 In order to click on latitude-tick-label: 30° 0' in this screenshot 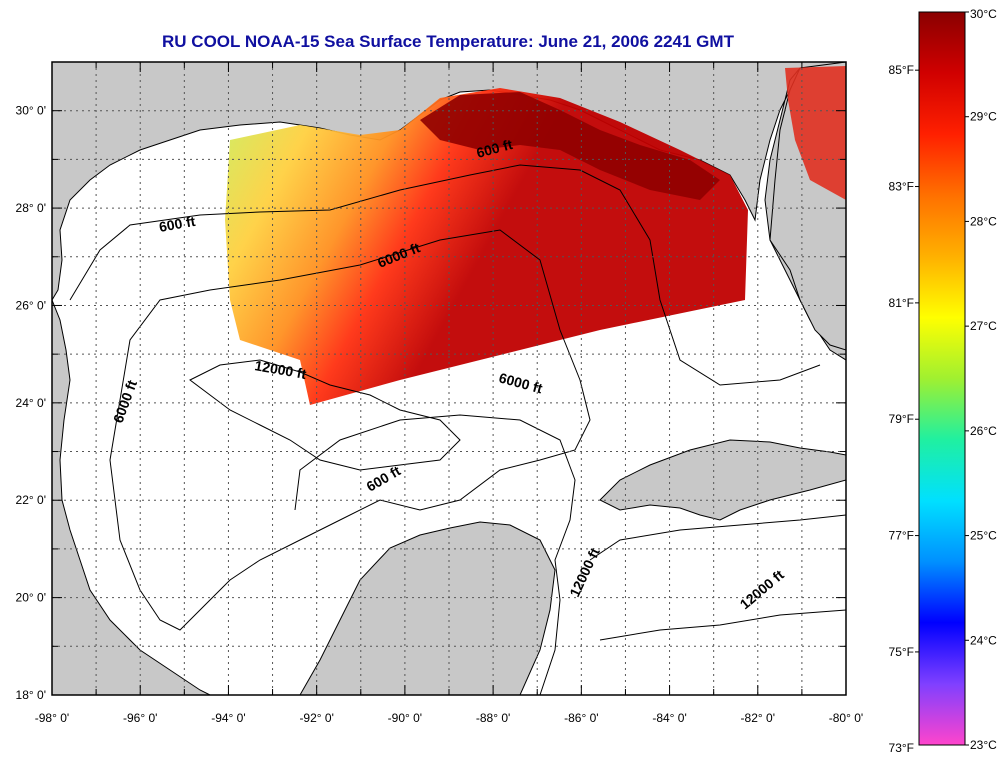, I will do `click(31, 111)`.